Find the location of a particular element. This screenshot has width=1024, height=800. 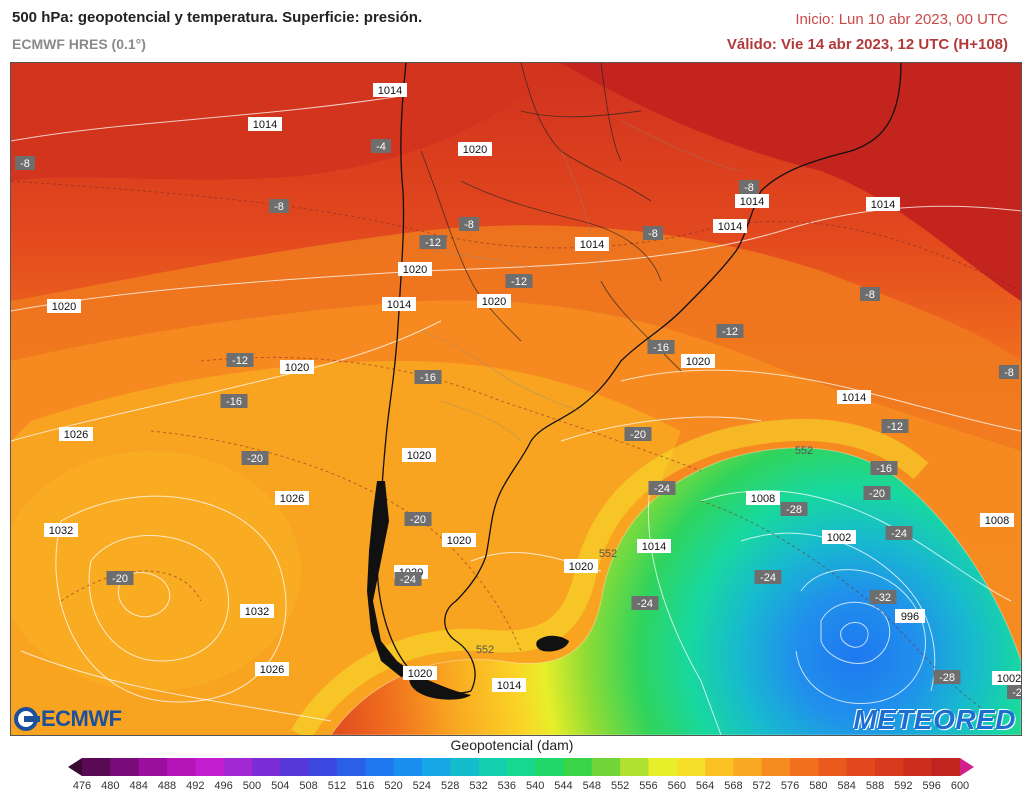

temperature-label: -28 is located at coordinates (947, 677).